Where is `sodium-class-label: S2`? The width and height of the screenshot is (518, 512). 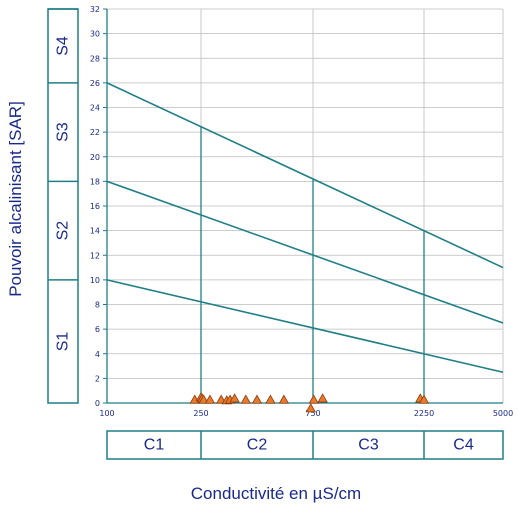 sodium-class-label: S2 is located at coordinates (63, 231).